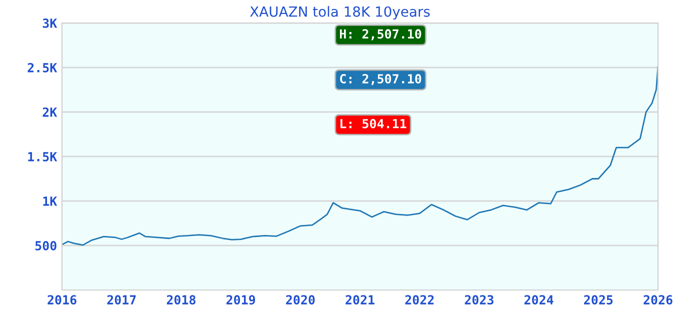  I want to click on x-tick-label: 2022, so click(419, 300).